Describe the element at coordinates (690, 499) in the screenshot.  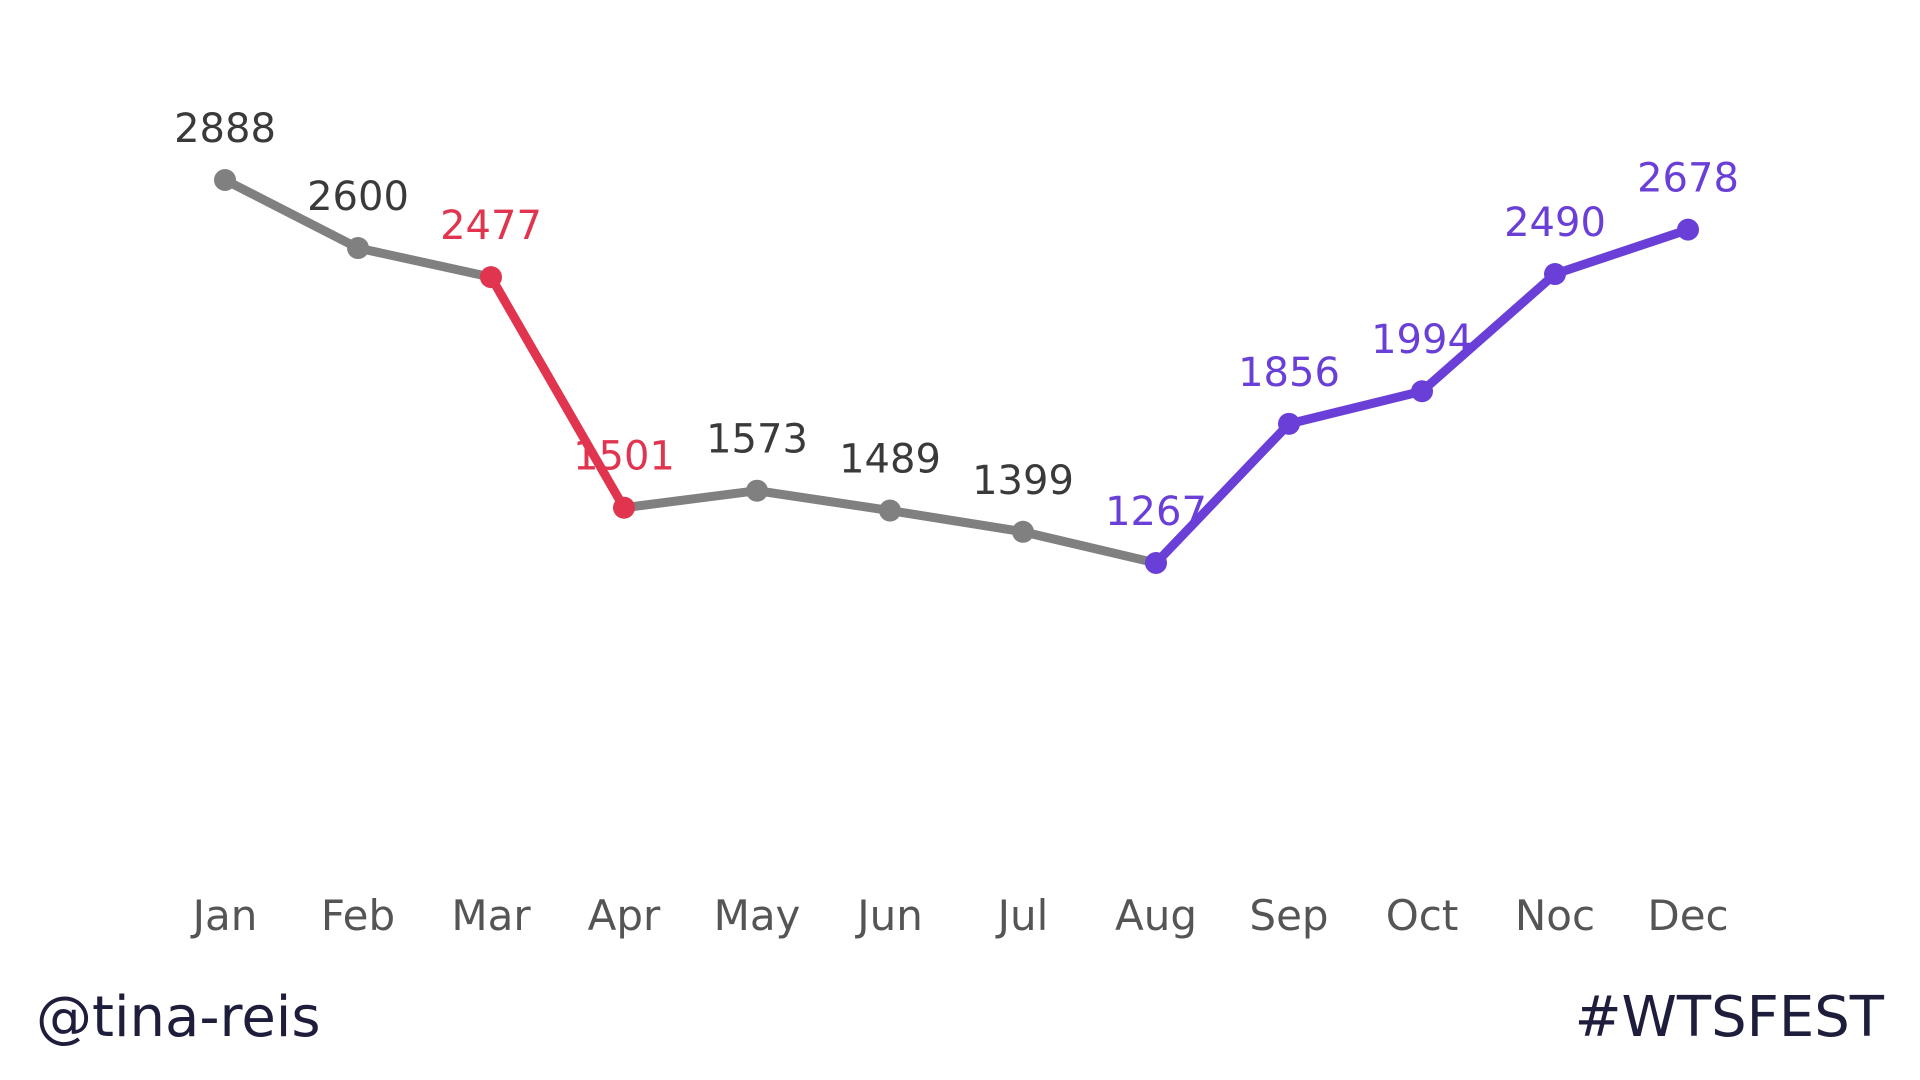
I see `line-segment-apr-may` at that location.